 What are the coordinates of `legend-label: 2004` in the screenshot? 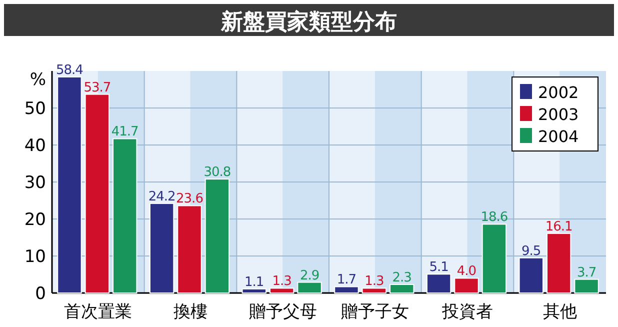 It's located at (558, 136).